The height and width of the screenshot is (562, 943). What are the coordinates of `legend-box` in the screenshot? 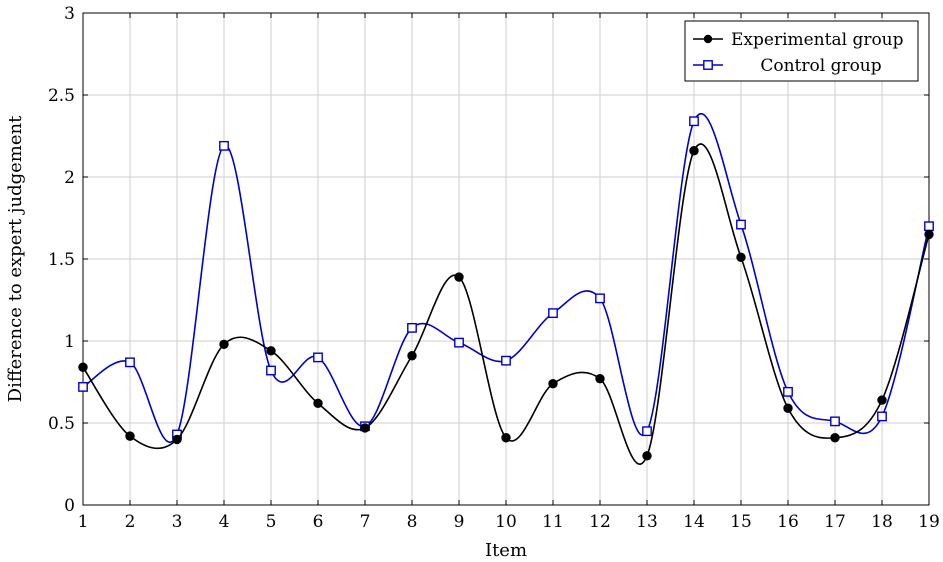 It's located at (801, 51).